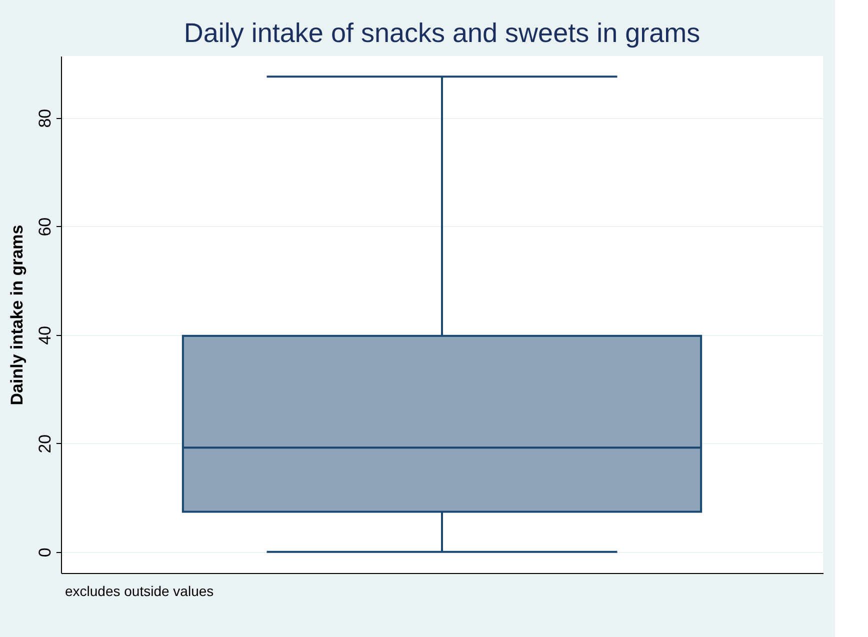  I want to click on y-tick-label: 20, so click(45, 444).